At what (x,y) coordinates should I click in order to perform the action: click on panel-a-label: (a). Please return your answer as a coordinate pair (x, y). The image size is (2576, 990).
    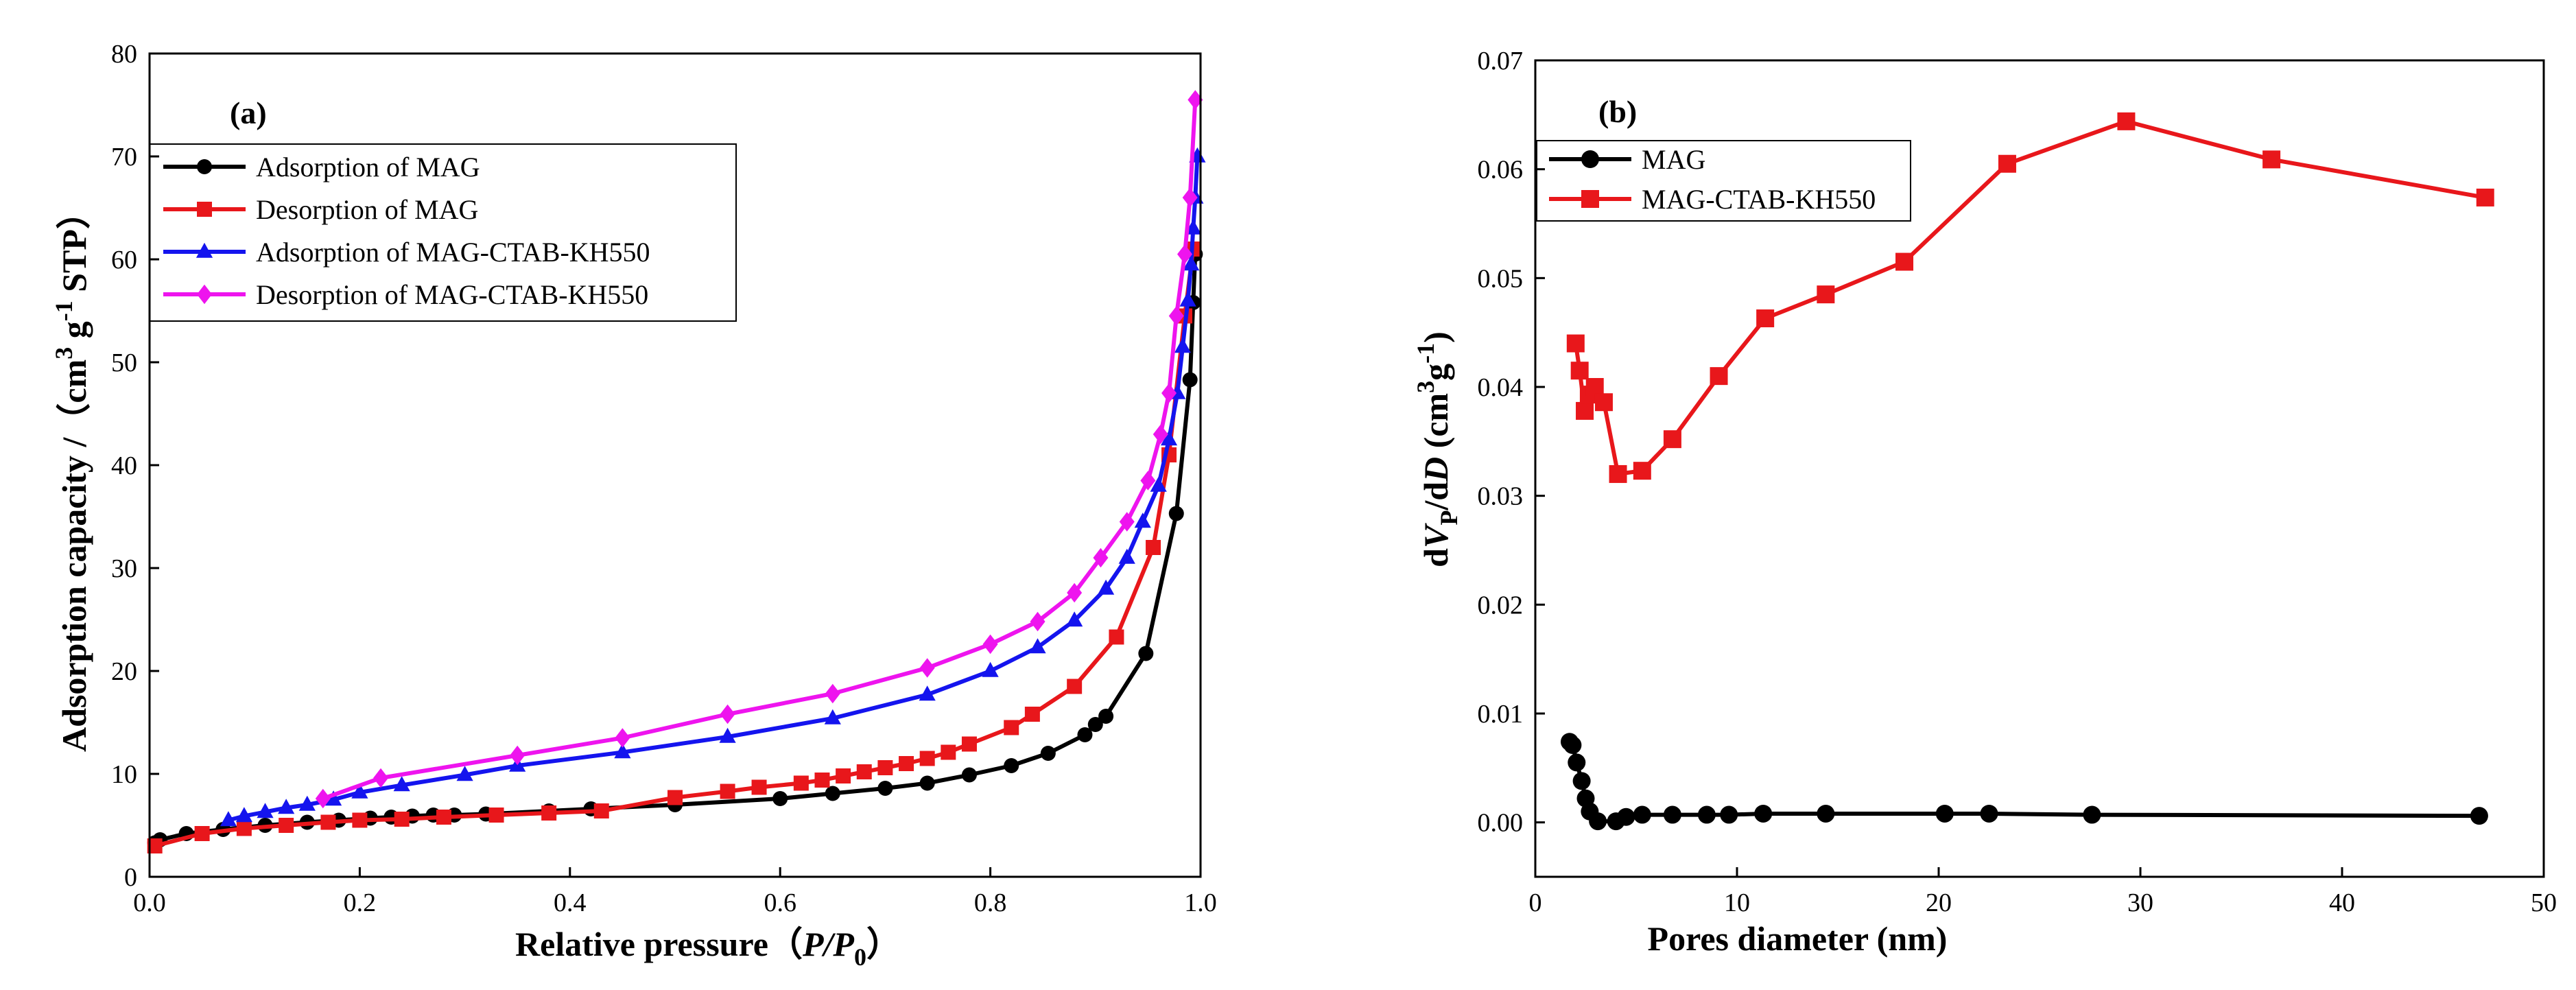
    Looking at the image, I should click on (248, 112).